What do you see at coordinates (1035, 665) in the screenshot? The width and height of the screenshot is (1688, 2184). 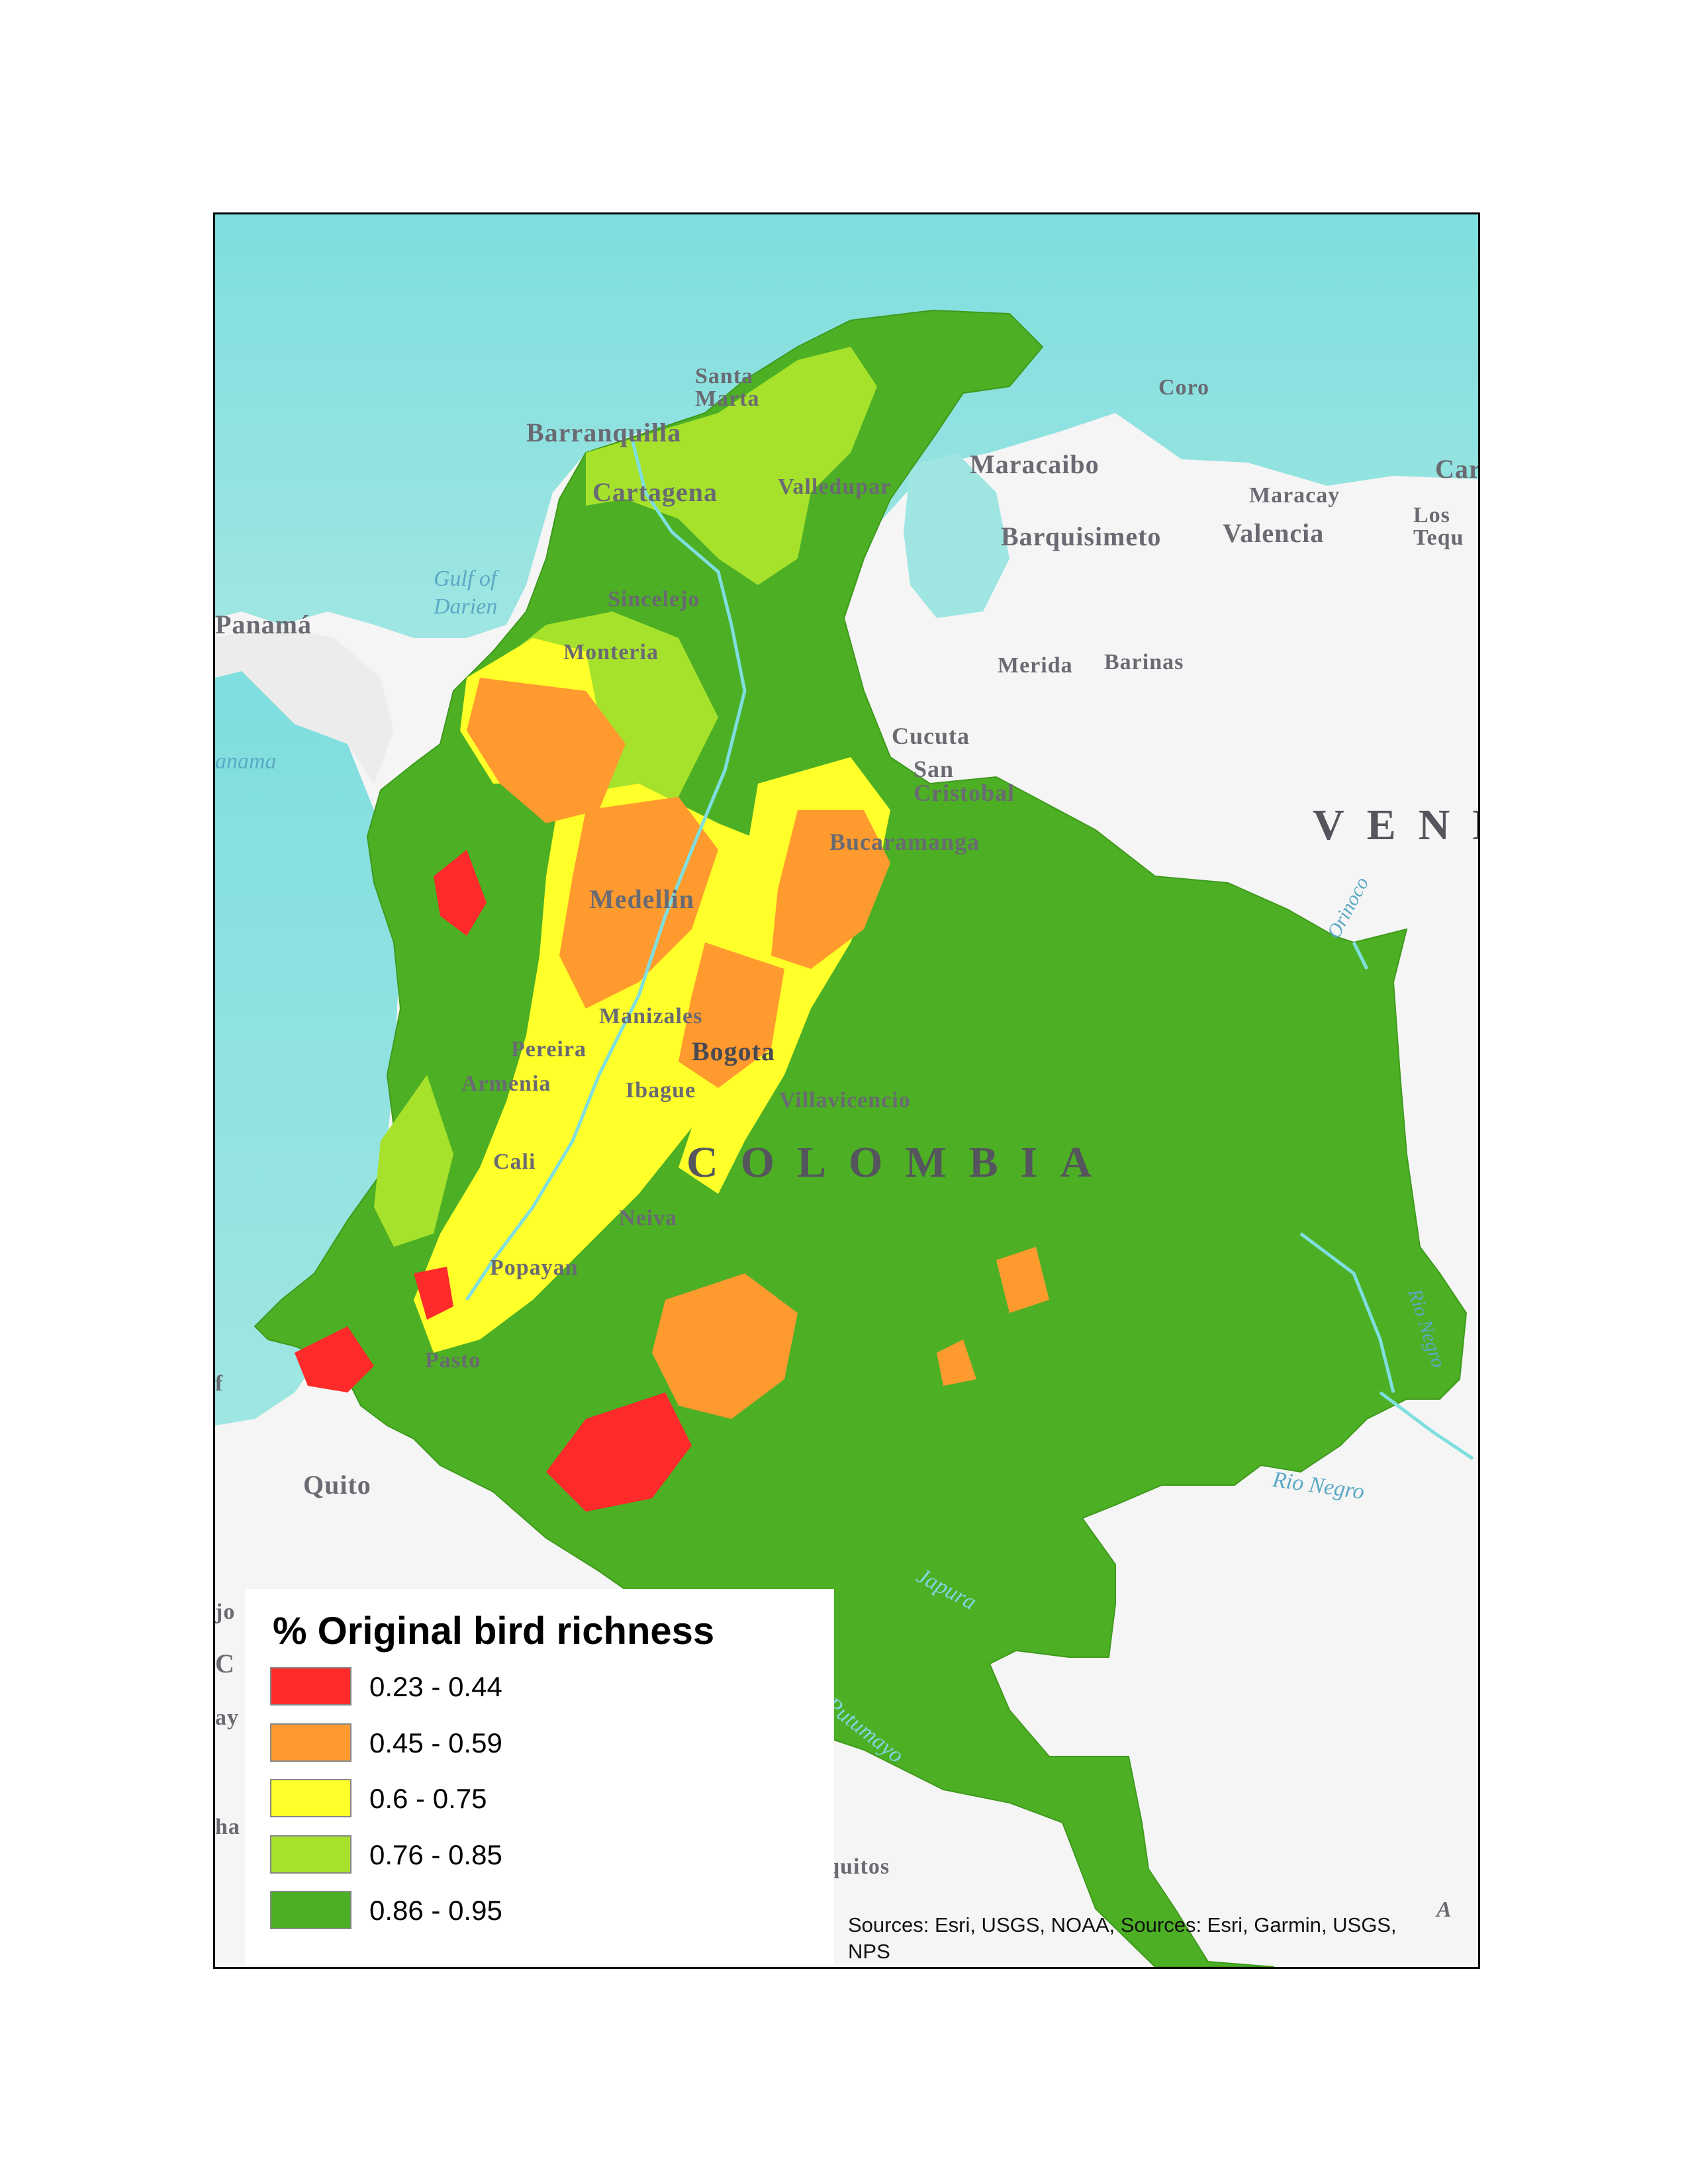 I see `label-merida: Merida` at bounding box center [1035, 665].